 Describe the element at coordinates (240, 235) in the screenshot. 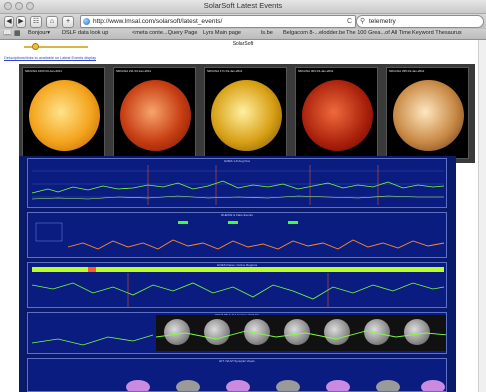

I see `rhessi-plot` at that location.